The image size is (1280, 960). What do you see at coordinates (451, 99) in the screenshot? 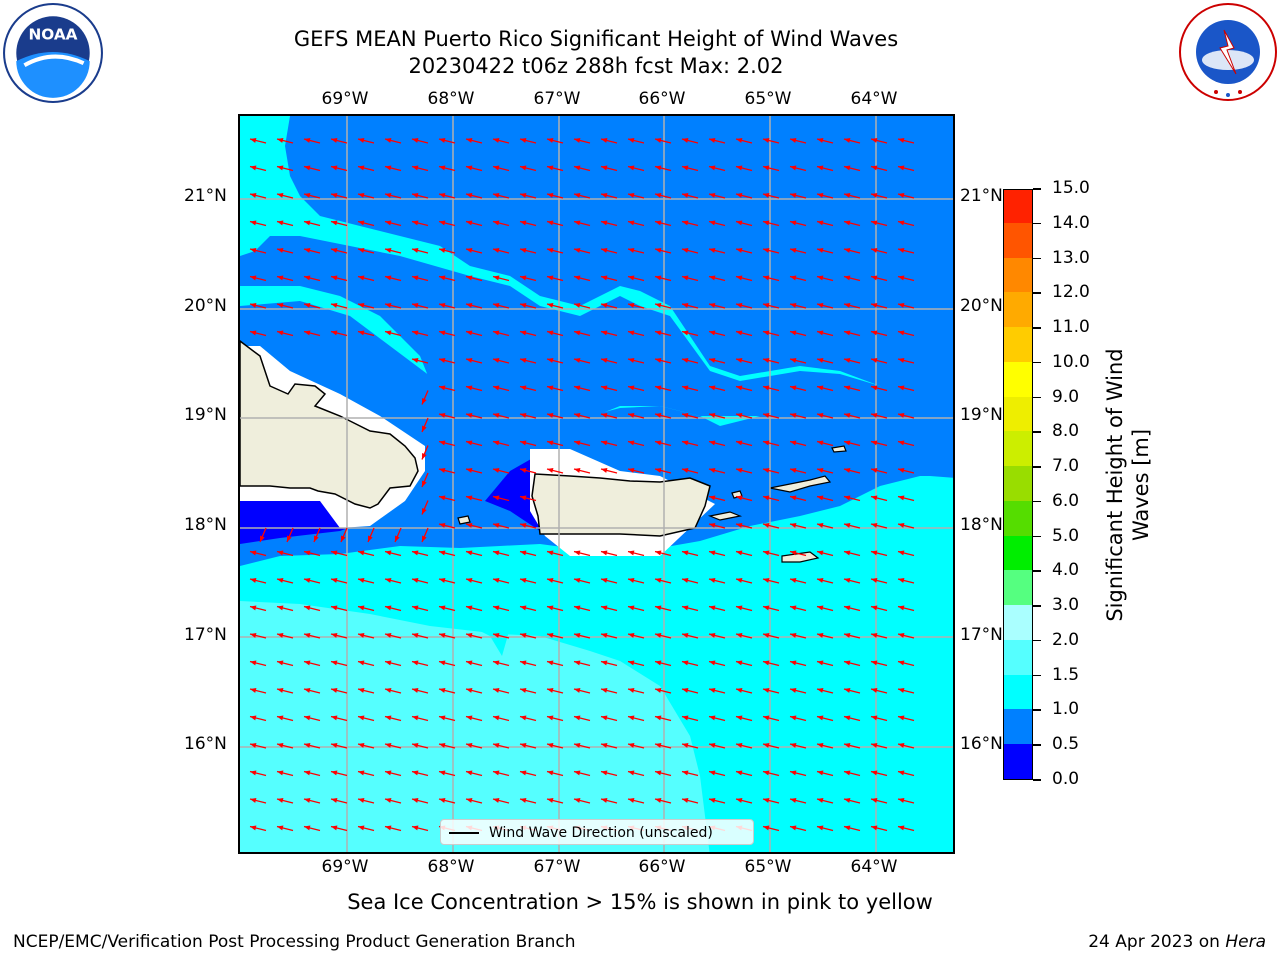
I see `lon-label-top: 68°W` at bounding box center [451, 99].